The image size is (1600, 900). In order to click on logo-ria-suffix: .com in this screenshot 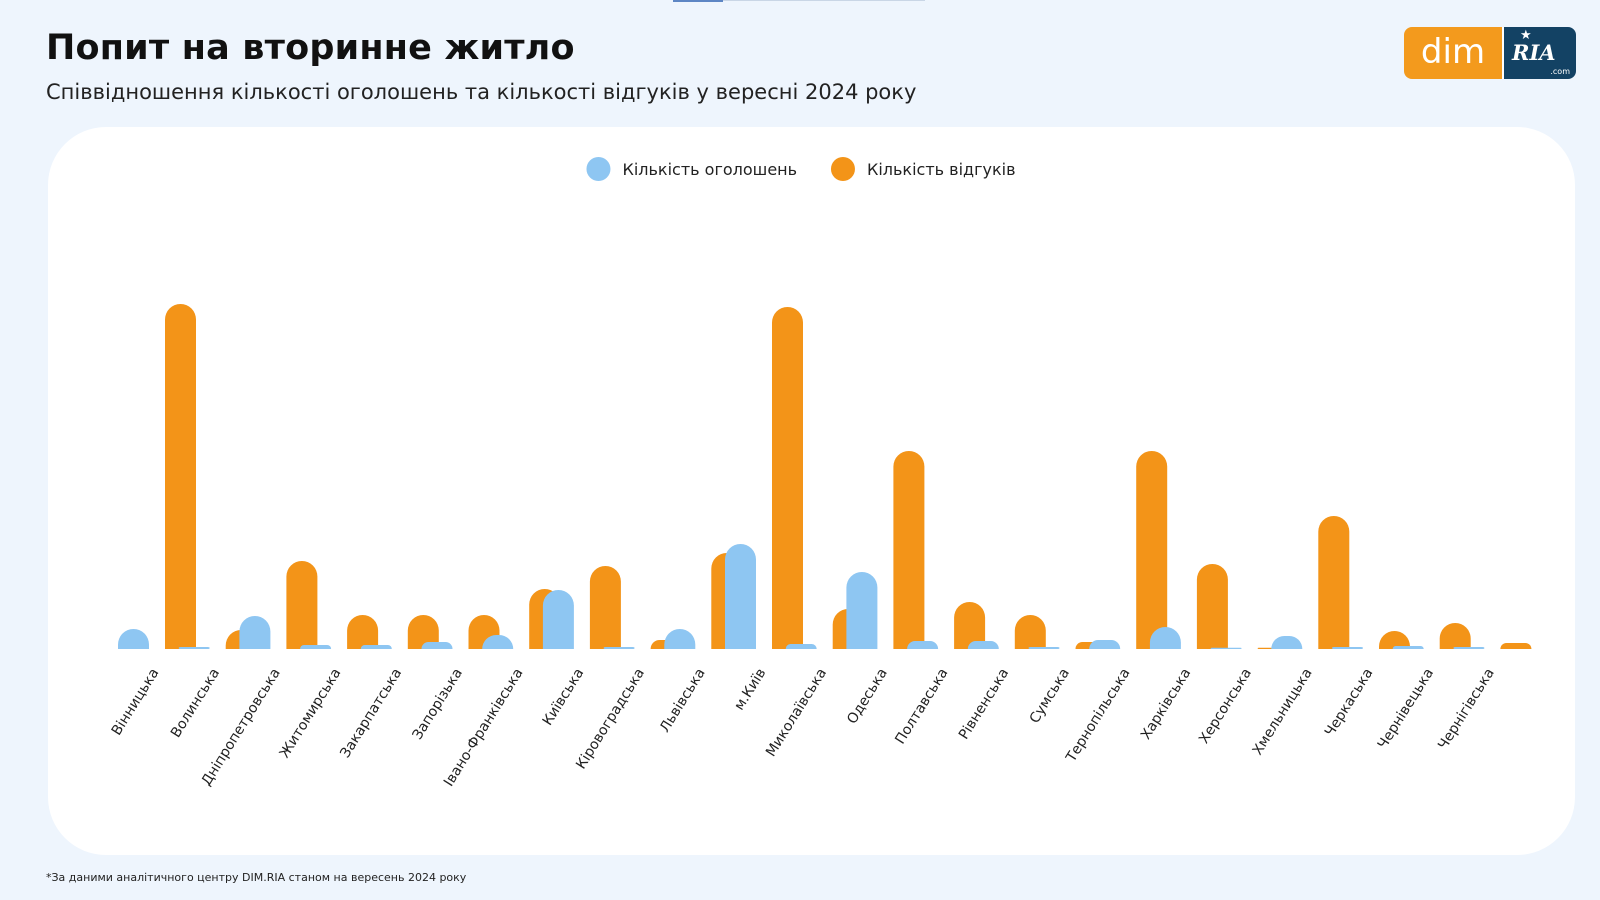, I will do `click(1560, 71)`.